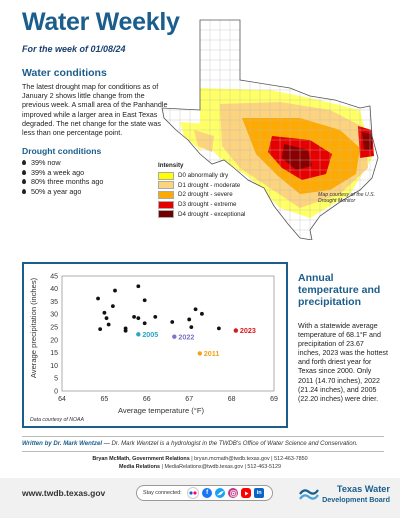 The image size is (400, 518). Describe the element at coordinates (220, 493) in the screenshot. I see `twitter-icon` at that location.